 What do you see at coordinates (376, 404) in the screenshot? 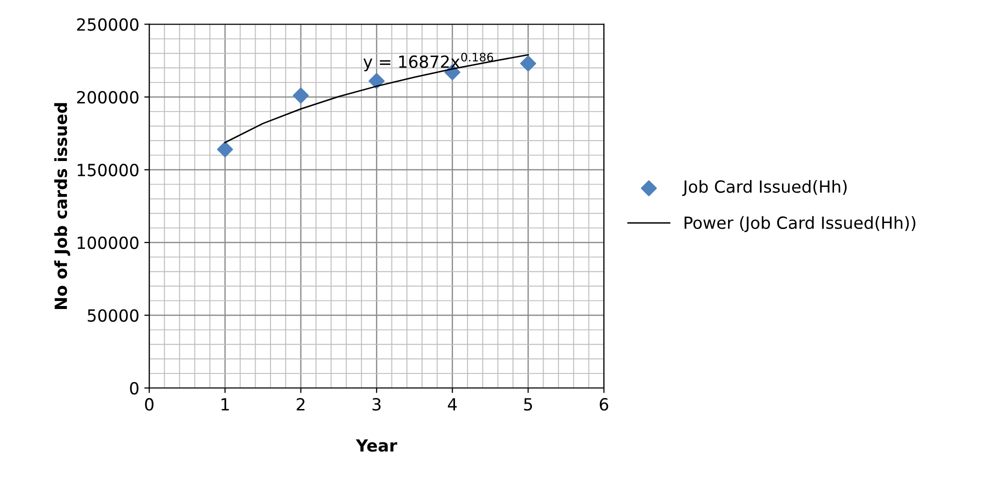
I see `x-tick-label: 3` at bounding box center [376, 404].